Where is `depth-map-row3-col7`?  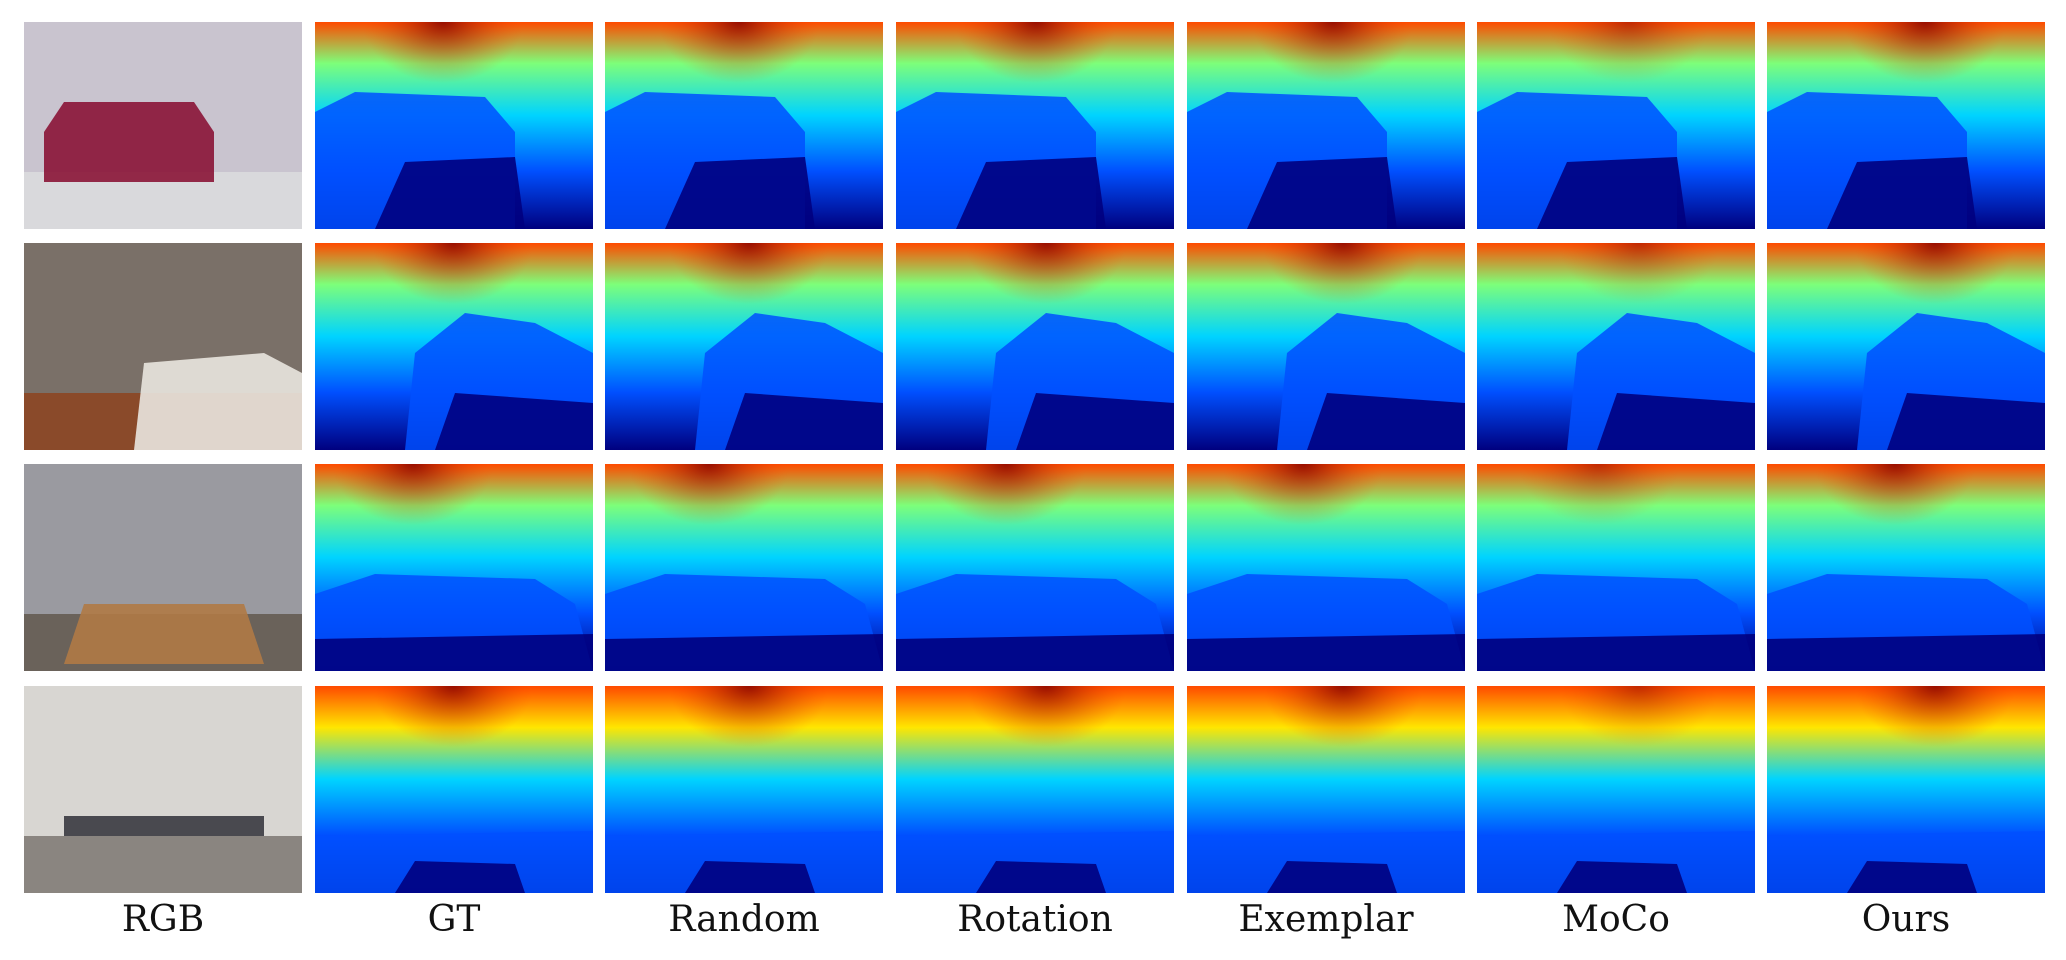
depth-map-row3-col7 is located at coordinates (1906, 567).